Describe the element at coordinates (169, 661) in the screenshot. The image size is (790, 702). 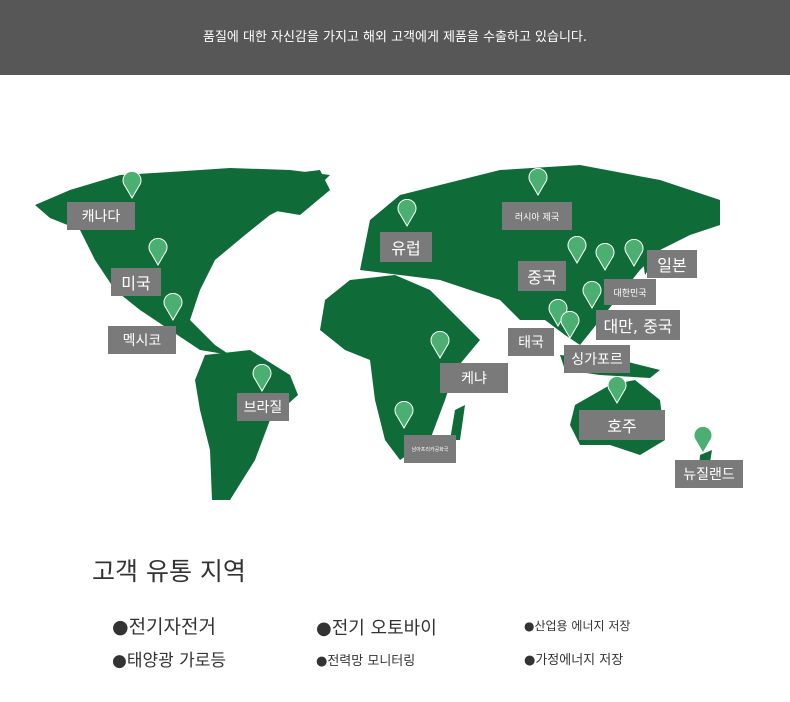
I see `item-solar-streetlight: ●태양광 가로등` at that location.